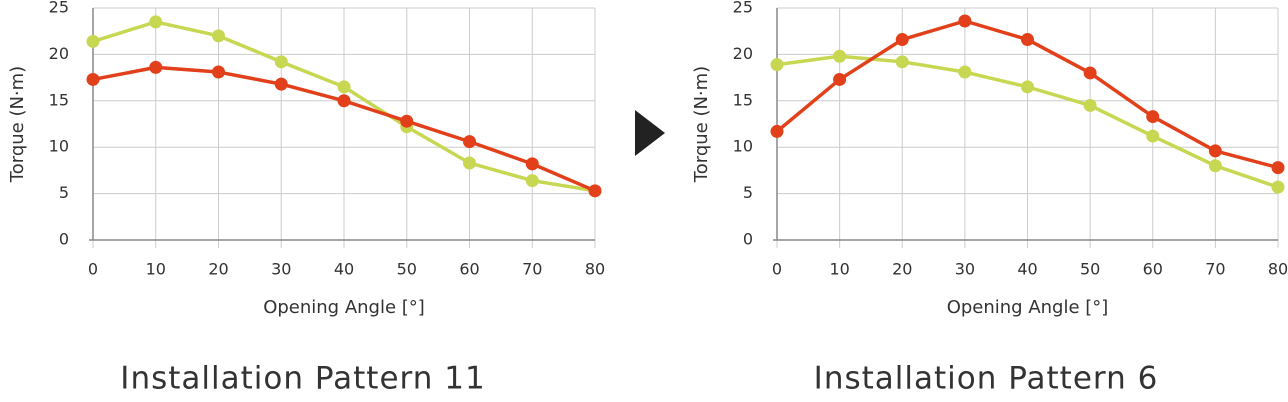 The height and width of the screenshot is (402, 1288). Describe the element at coordinates (302, 379) in the screenshot. I see `chart-title: Installation Pattern 11` at that location.